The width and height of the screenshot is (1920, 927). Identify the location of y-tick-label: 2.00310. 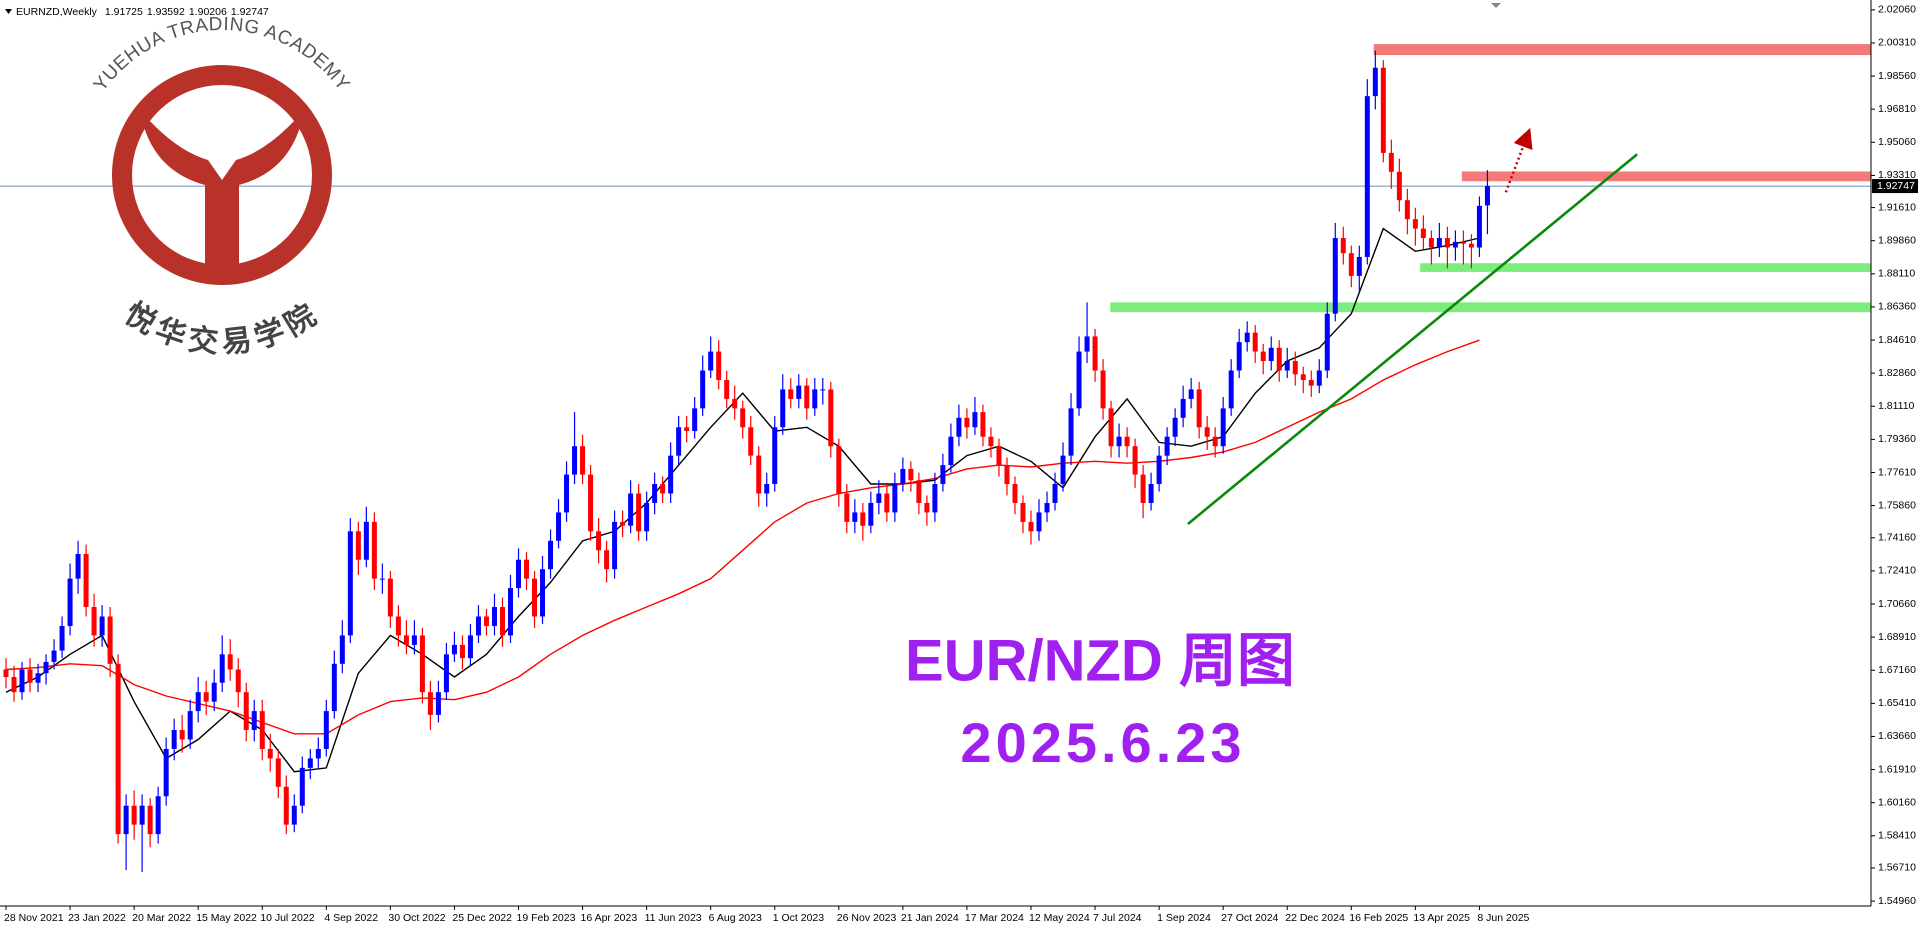
(1897, 43).